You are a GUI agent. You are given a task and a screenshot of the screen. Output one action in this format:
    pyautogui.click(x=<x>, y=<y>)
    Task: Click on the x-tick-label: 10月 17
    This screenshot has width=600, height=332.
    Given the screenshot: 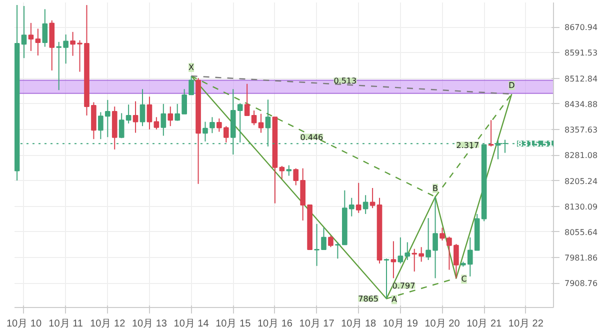 What is the action you would take?
    pyautogui.click(x=317, y=324)
    